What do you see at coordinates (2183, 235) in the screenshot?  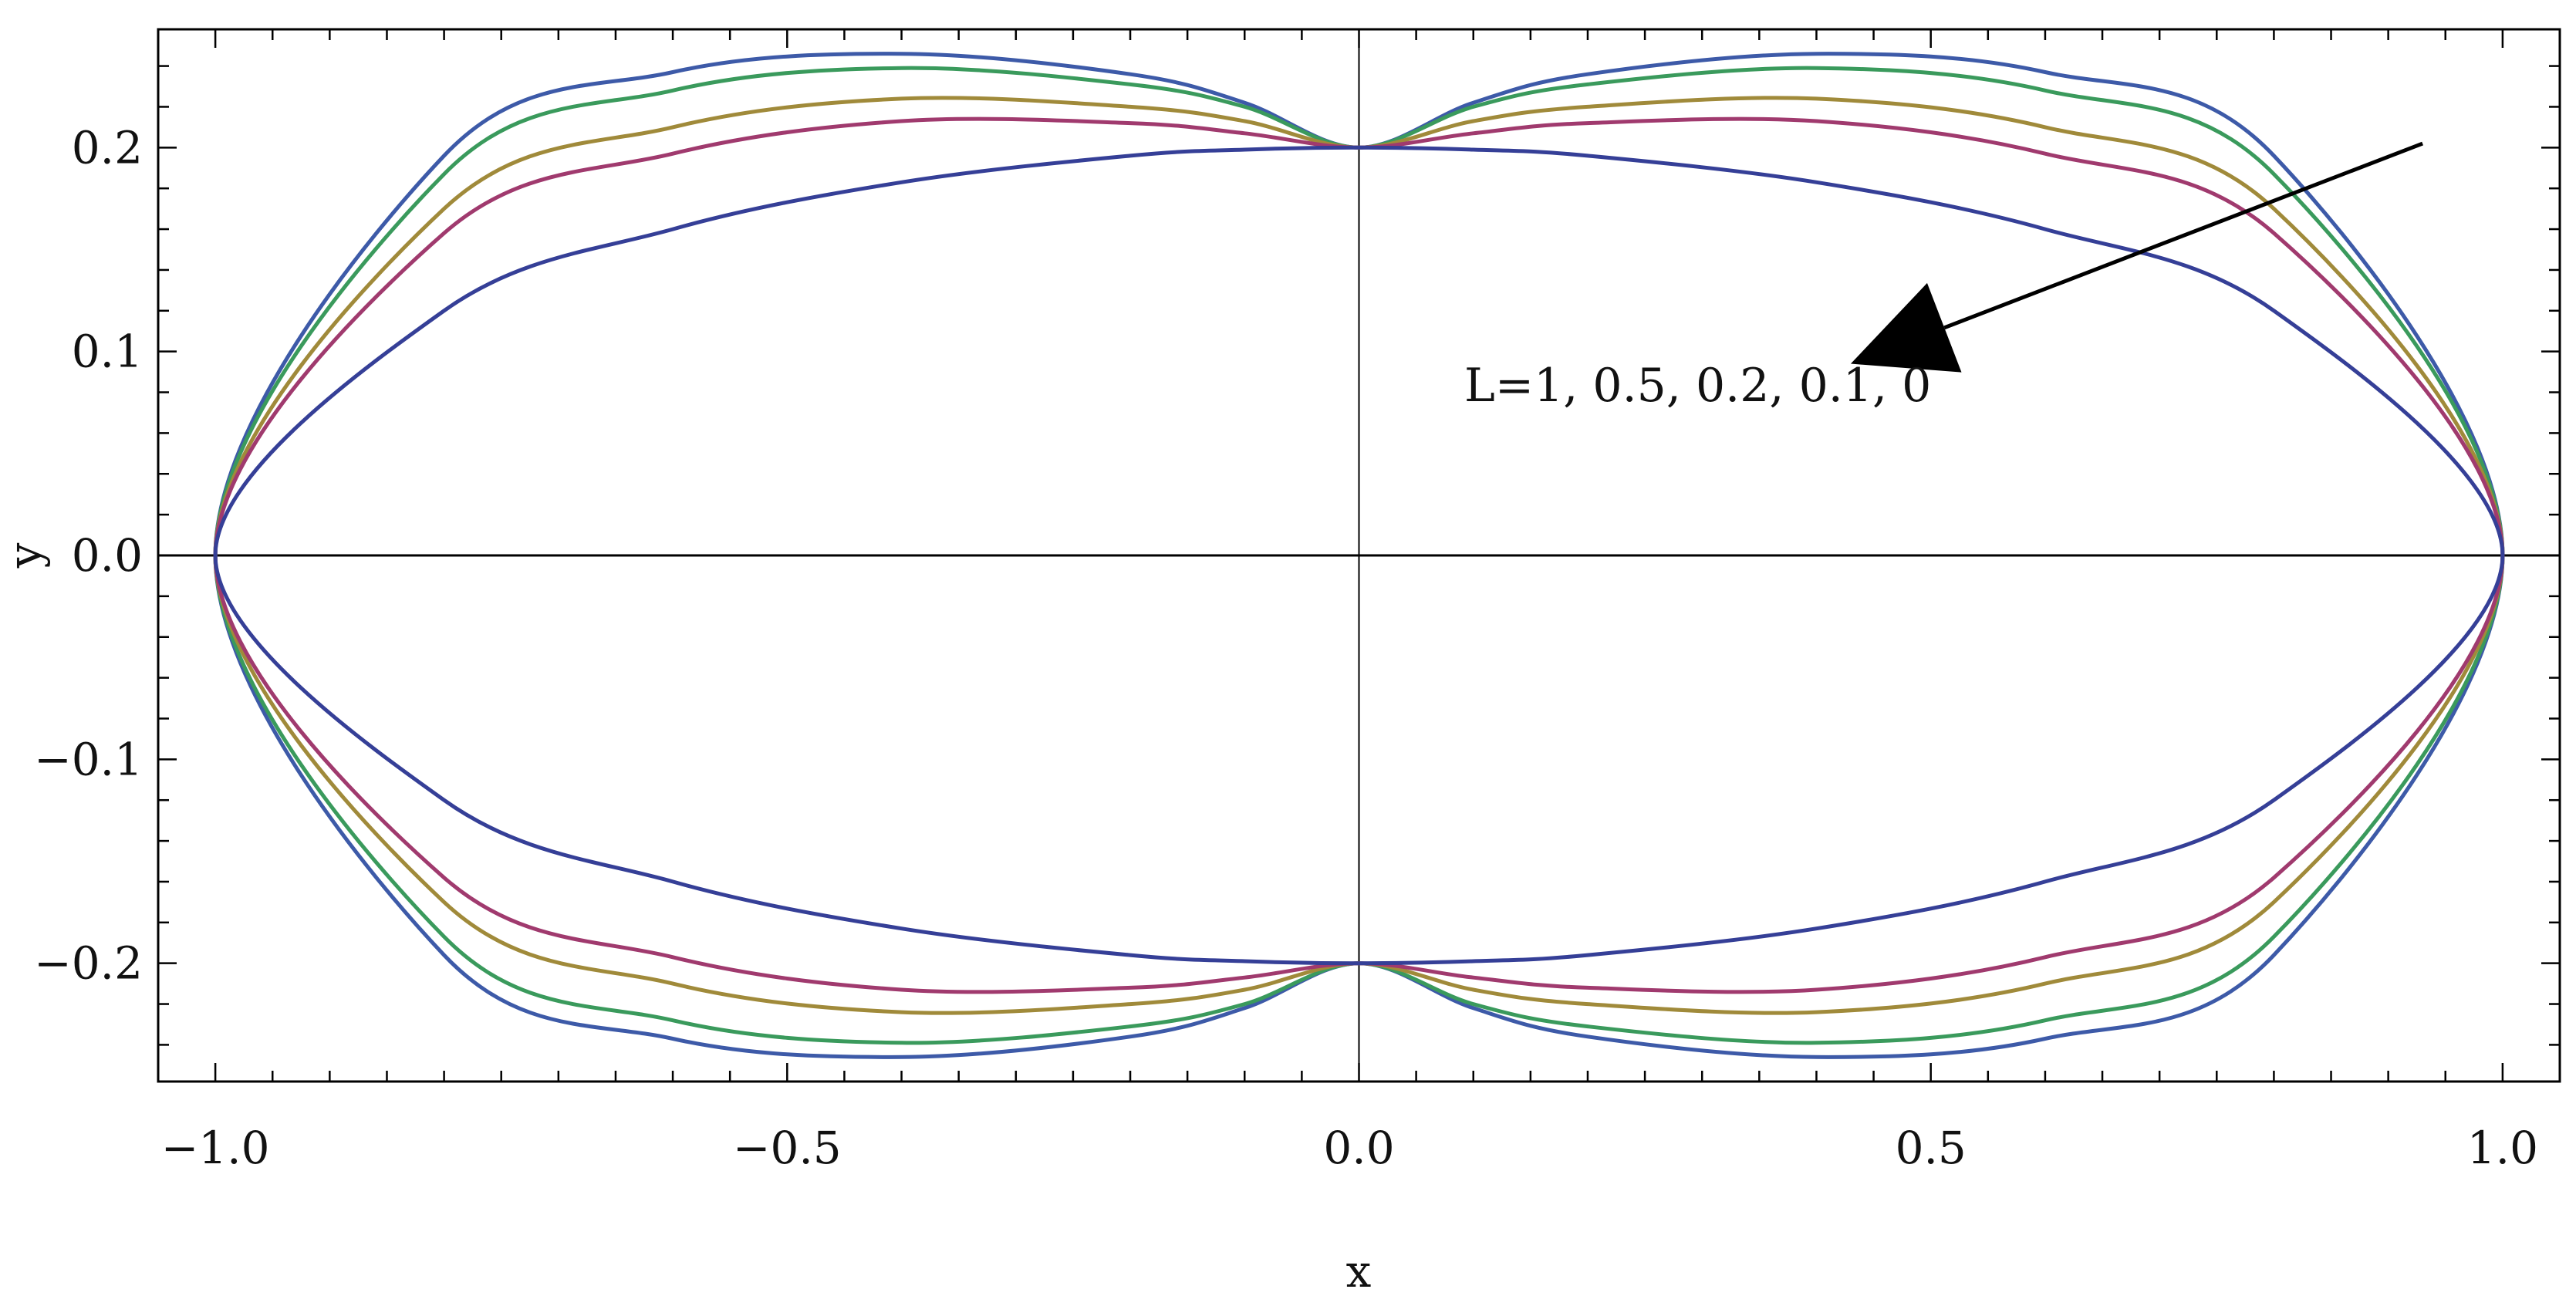 I see `annotation-arrow-line` at bounding box center [2183, 235].